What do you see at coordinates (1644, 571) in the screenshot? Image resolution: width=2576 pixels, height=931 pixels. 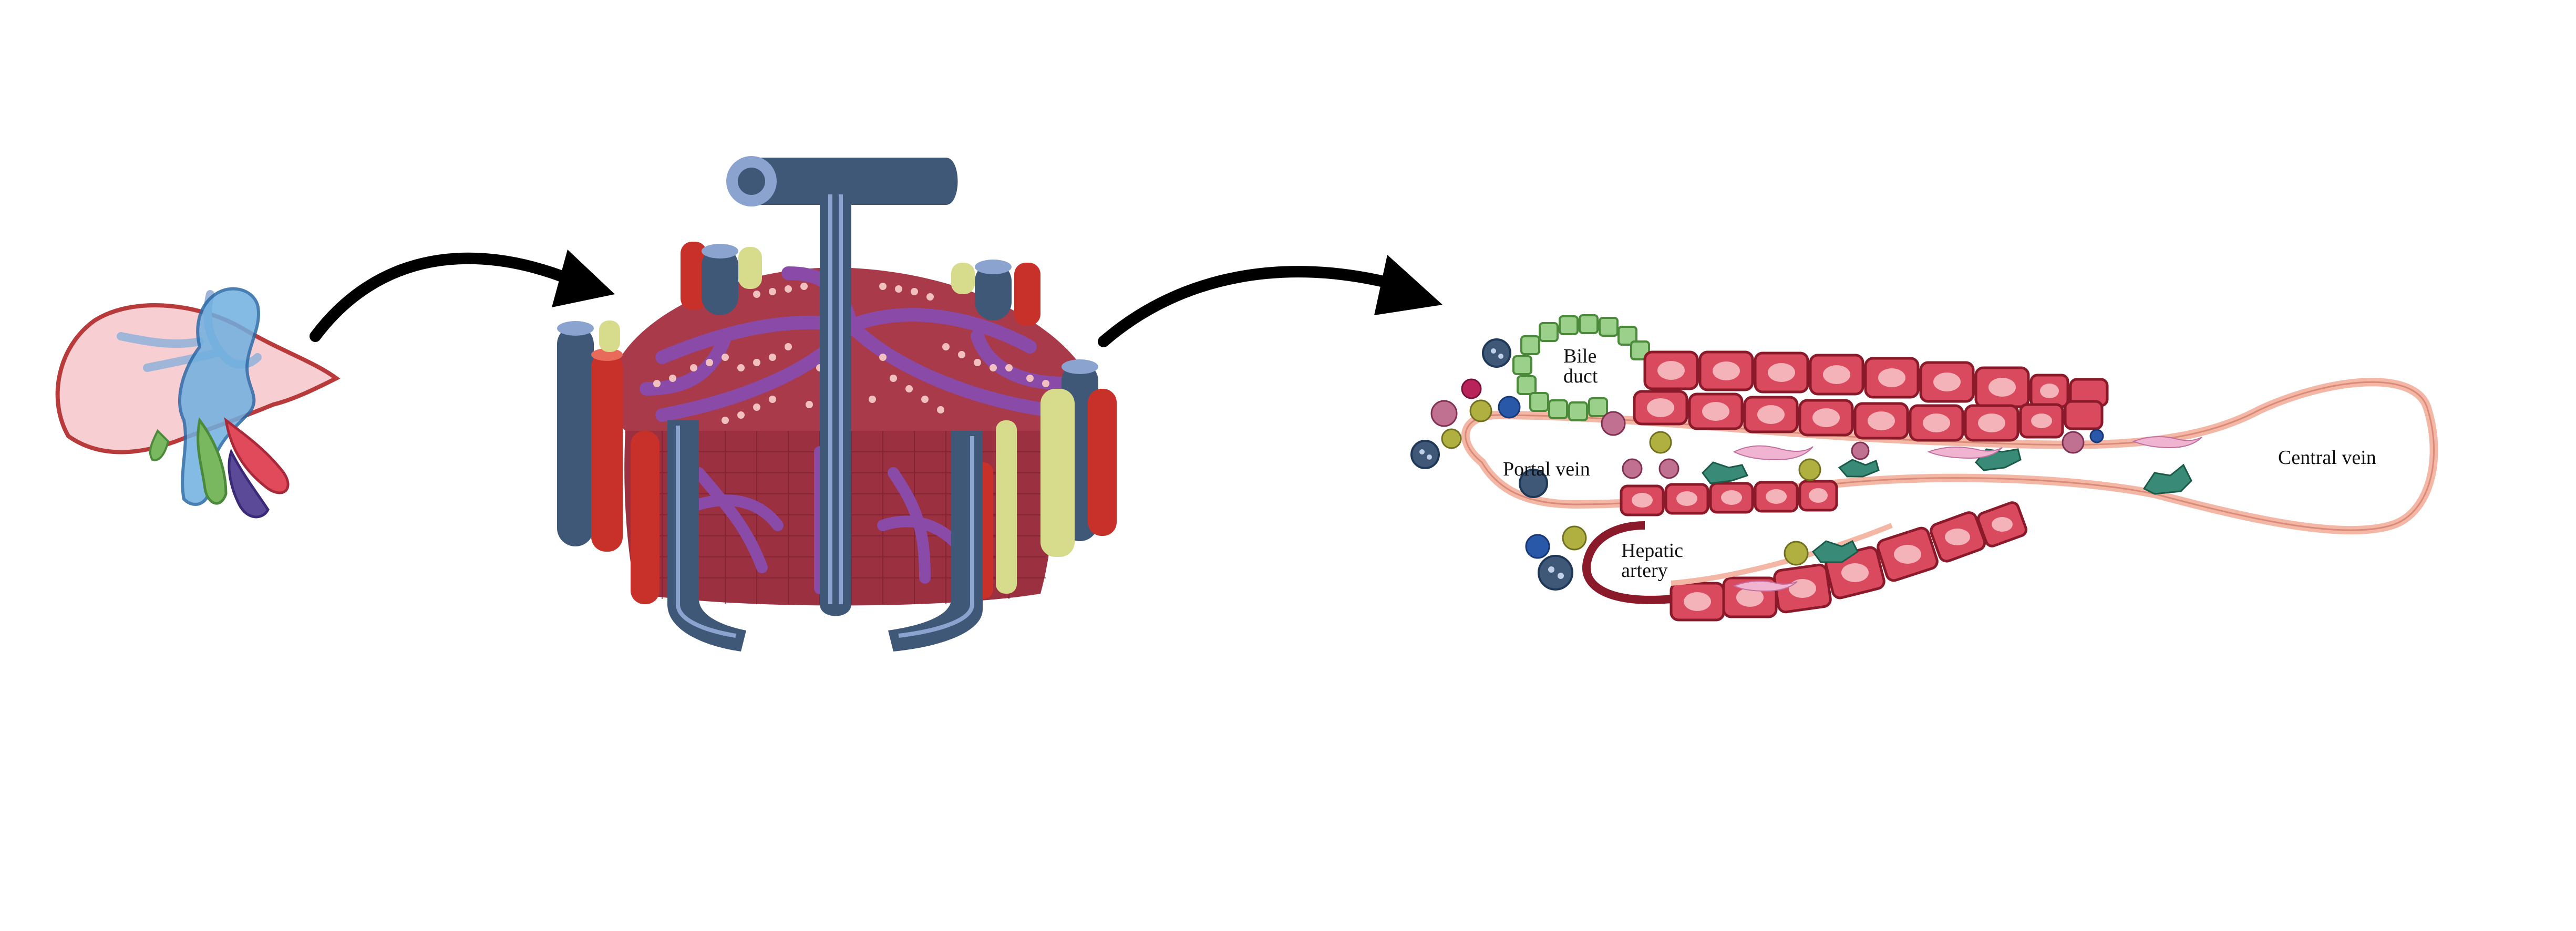 I see `hepatic-artery-label-line2: artery` at bounding box center [1644, 571].